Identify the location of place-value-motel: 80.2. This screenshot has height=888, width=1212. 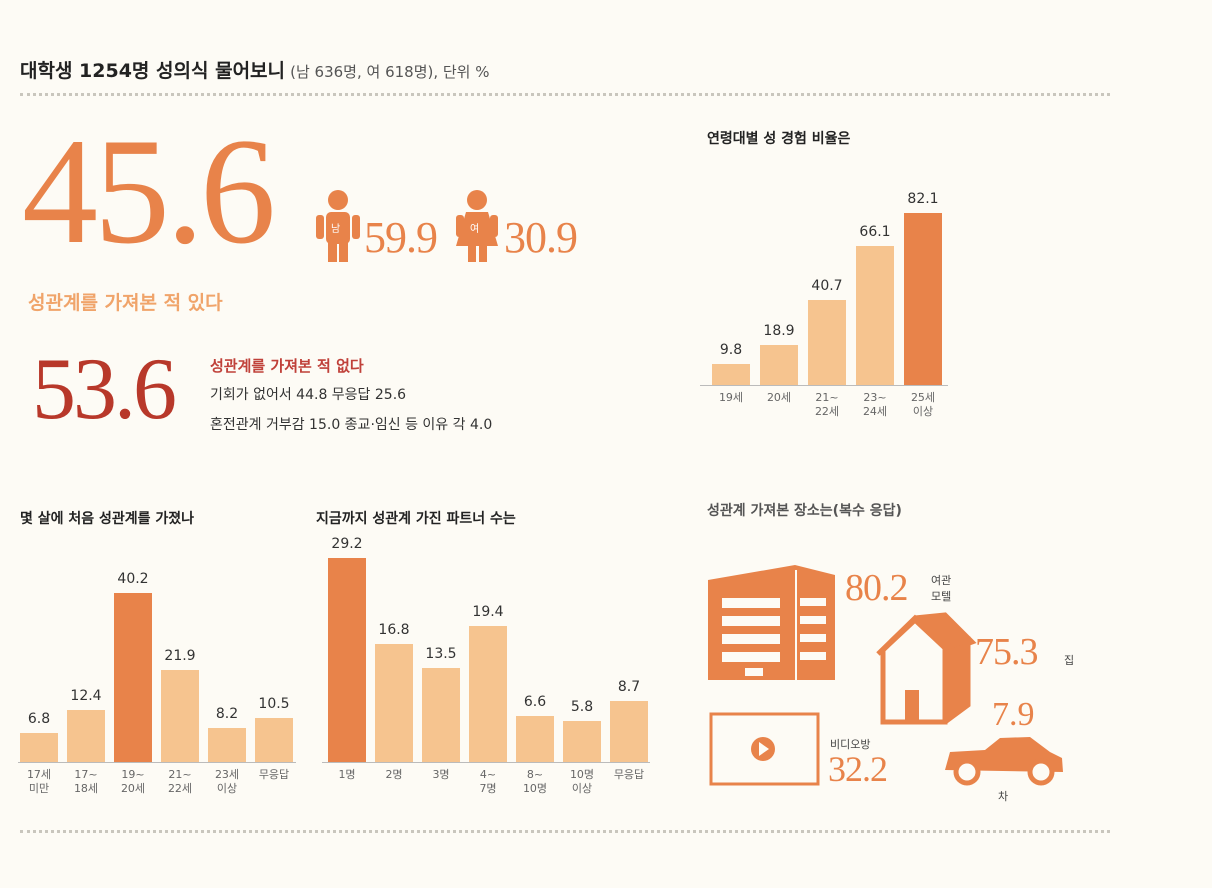
(876, 588).